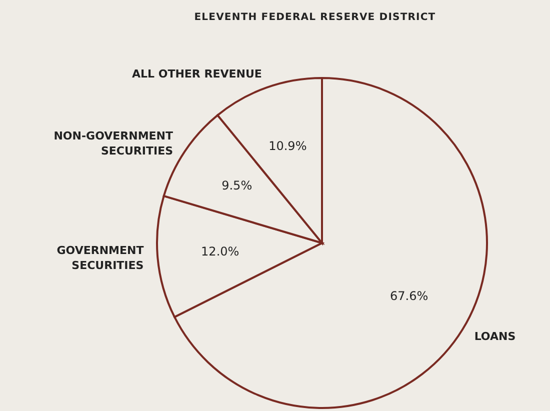  What do you see at coordinates (100, 258) in the screenshot?
I see `slice-label: GOVERNMENT SECURITIES` at bounding box center [100, 258].